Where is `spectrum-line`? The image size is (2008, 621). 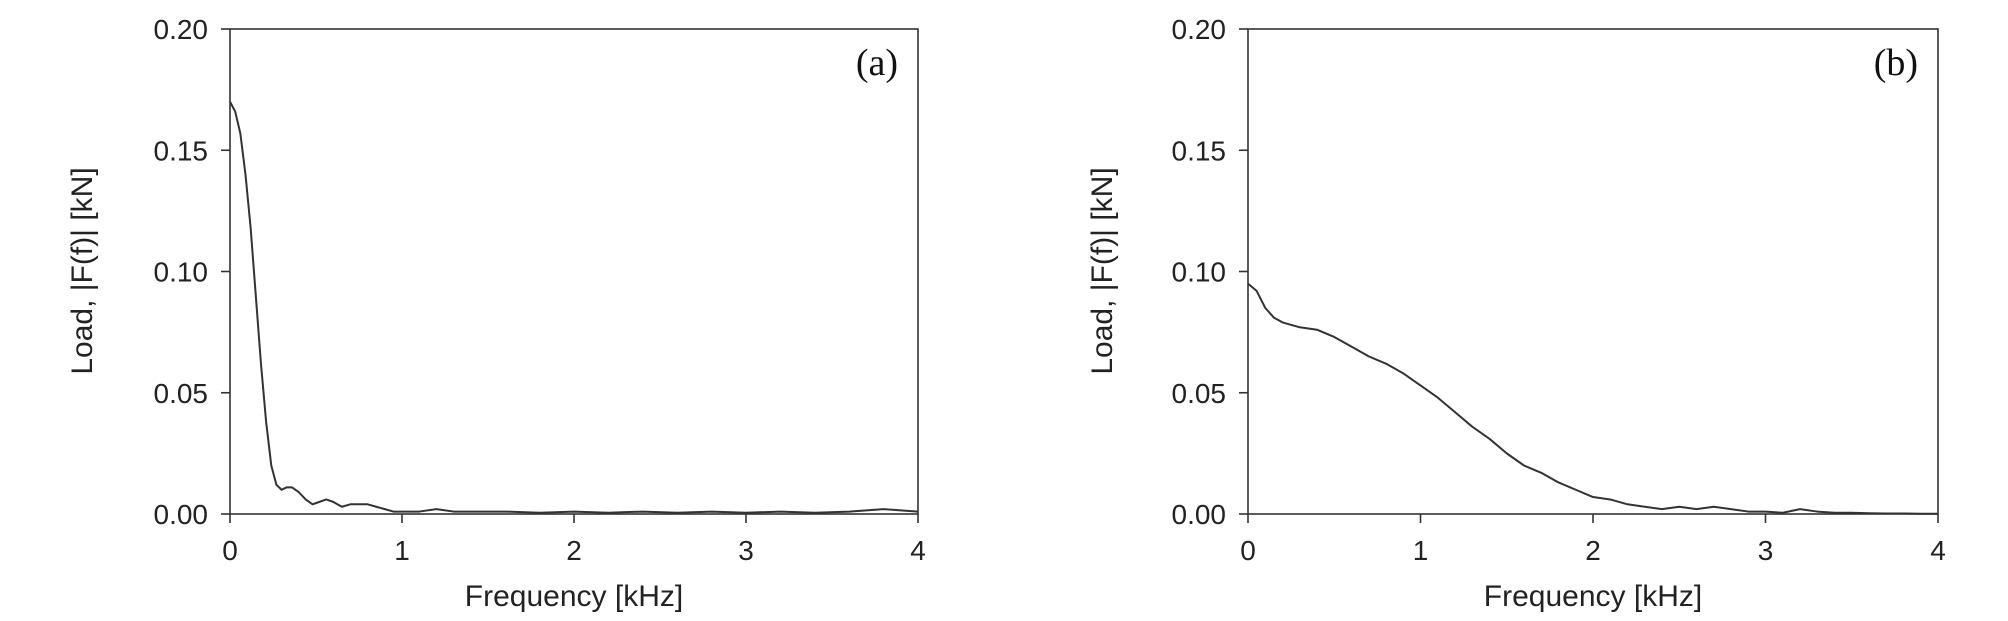
spectrum-line is located at coordinates (1592, 398).